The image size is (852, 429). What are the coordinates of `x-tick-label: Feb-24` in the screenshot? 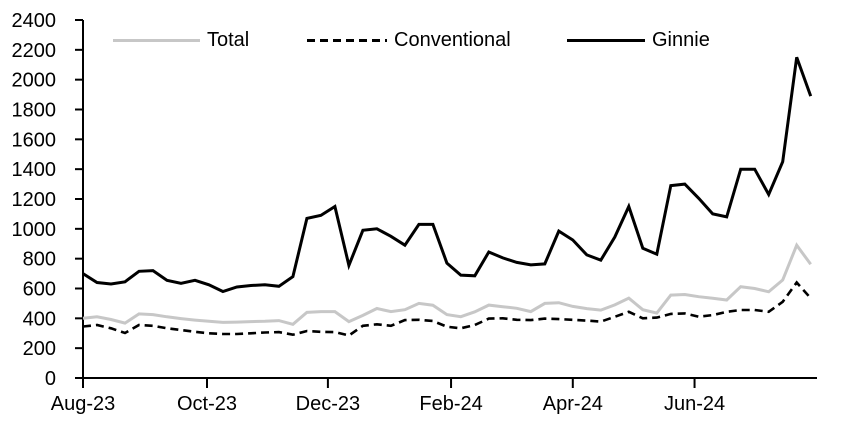 It's located at (450, 404).